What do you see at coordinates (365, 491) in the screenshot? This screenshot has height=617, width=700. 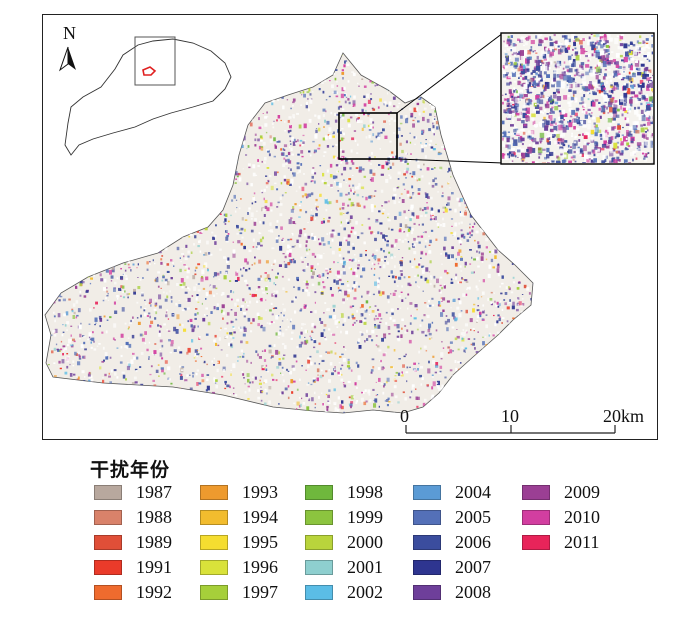 I see `legend-label: 1998` at bounding box center [365, 491].